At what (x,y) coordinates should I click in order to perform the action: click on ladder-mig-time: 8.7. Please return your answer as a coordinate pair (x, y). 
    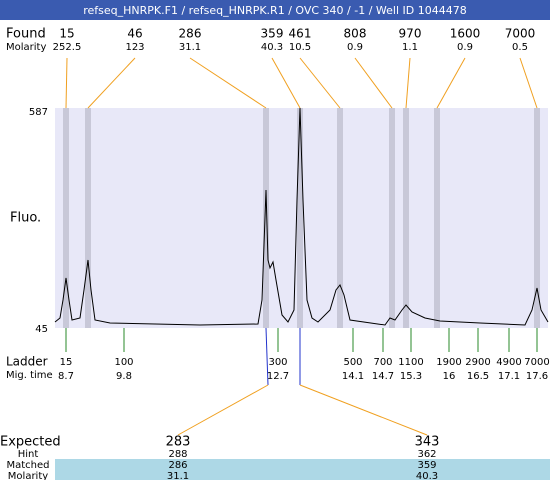
    Looking at the image, I should click on (66, 376).